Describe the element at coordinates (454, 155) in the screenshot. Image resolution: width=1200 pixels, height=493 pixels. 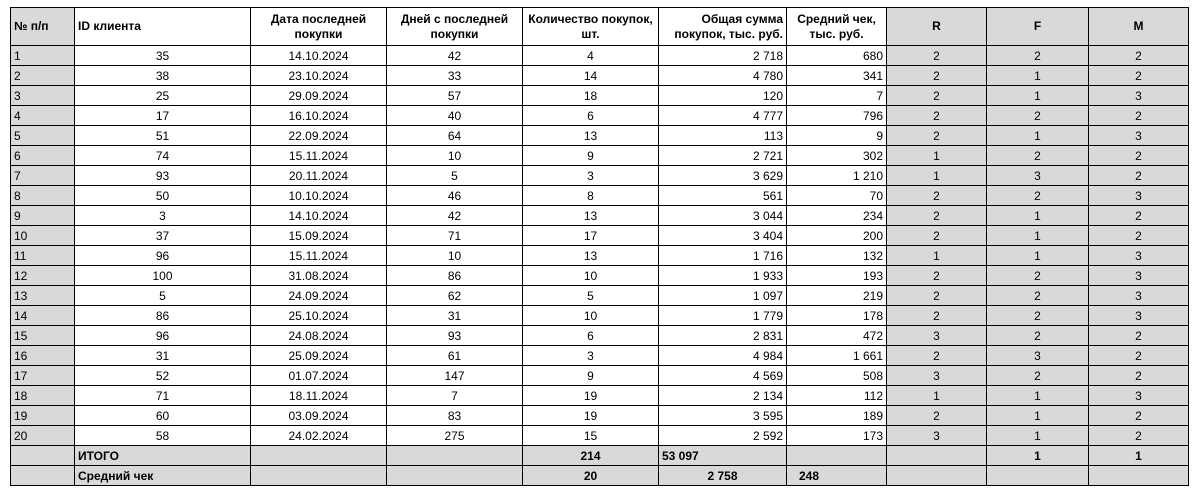
I see `cell-days-since-purchase: 10` at that location.